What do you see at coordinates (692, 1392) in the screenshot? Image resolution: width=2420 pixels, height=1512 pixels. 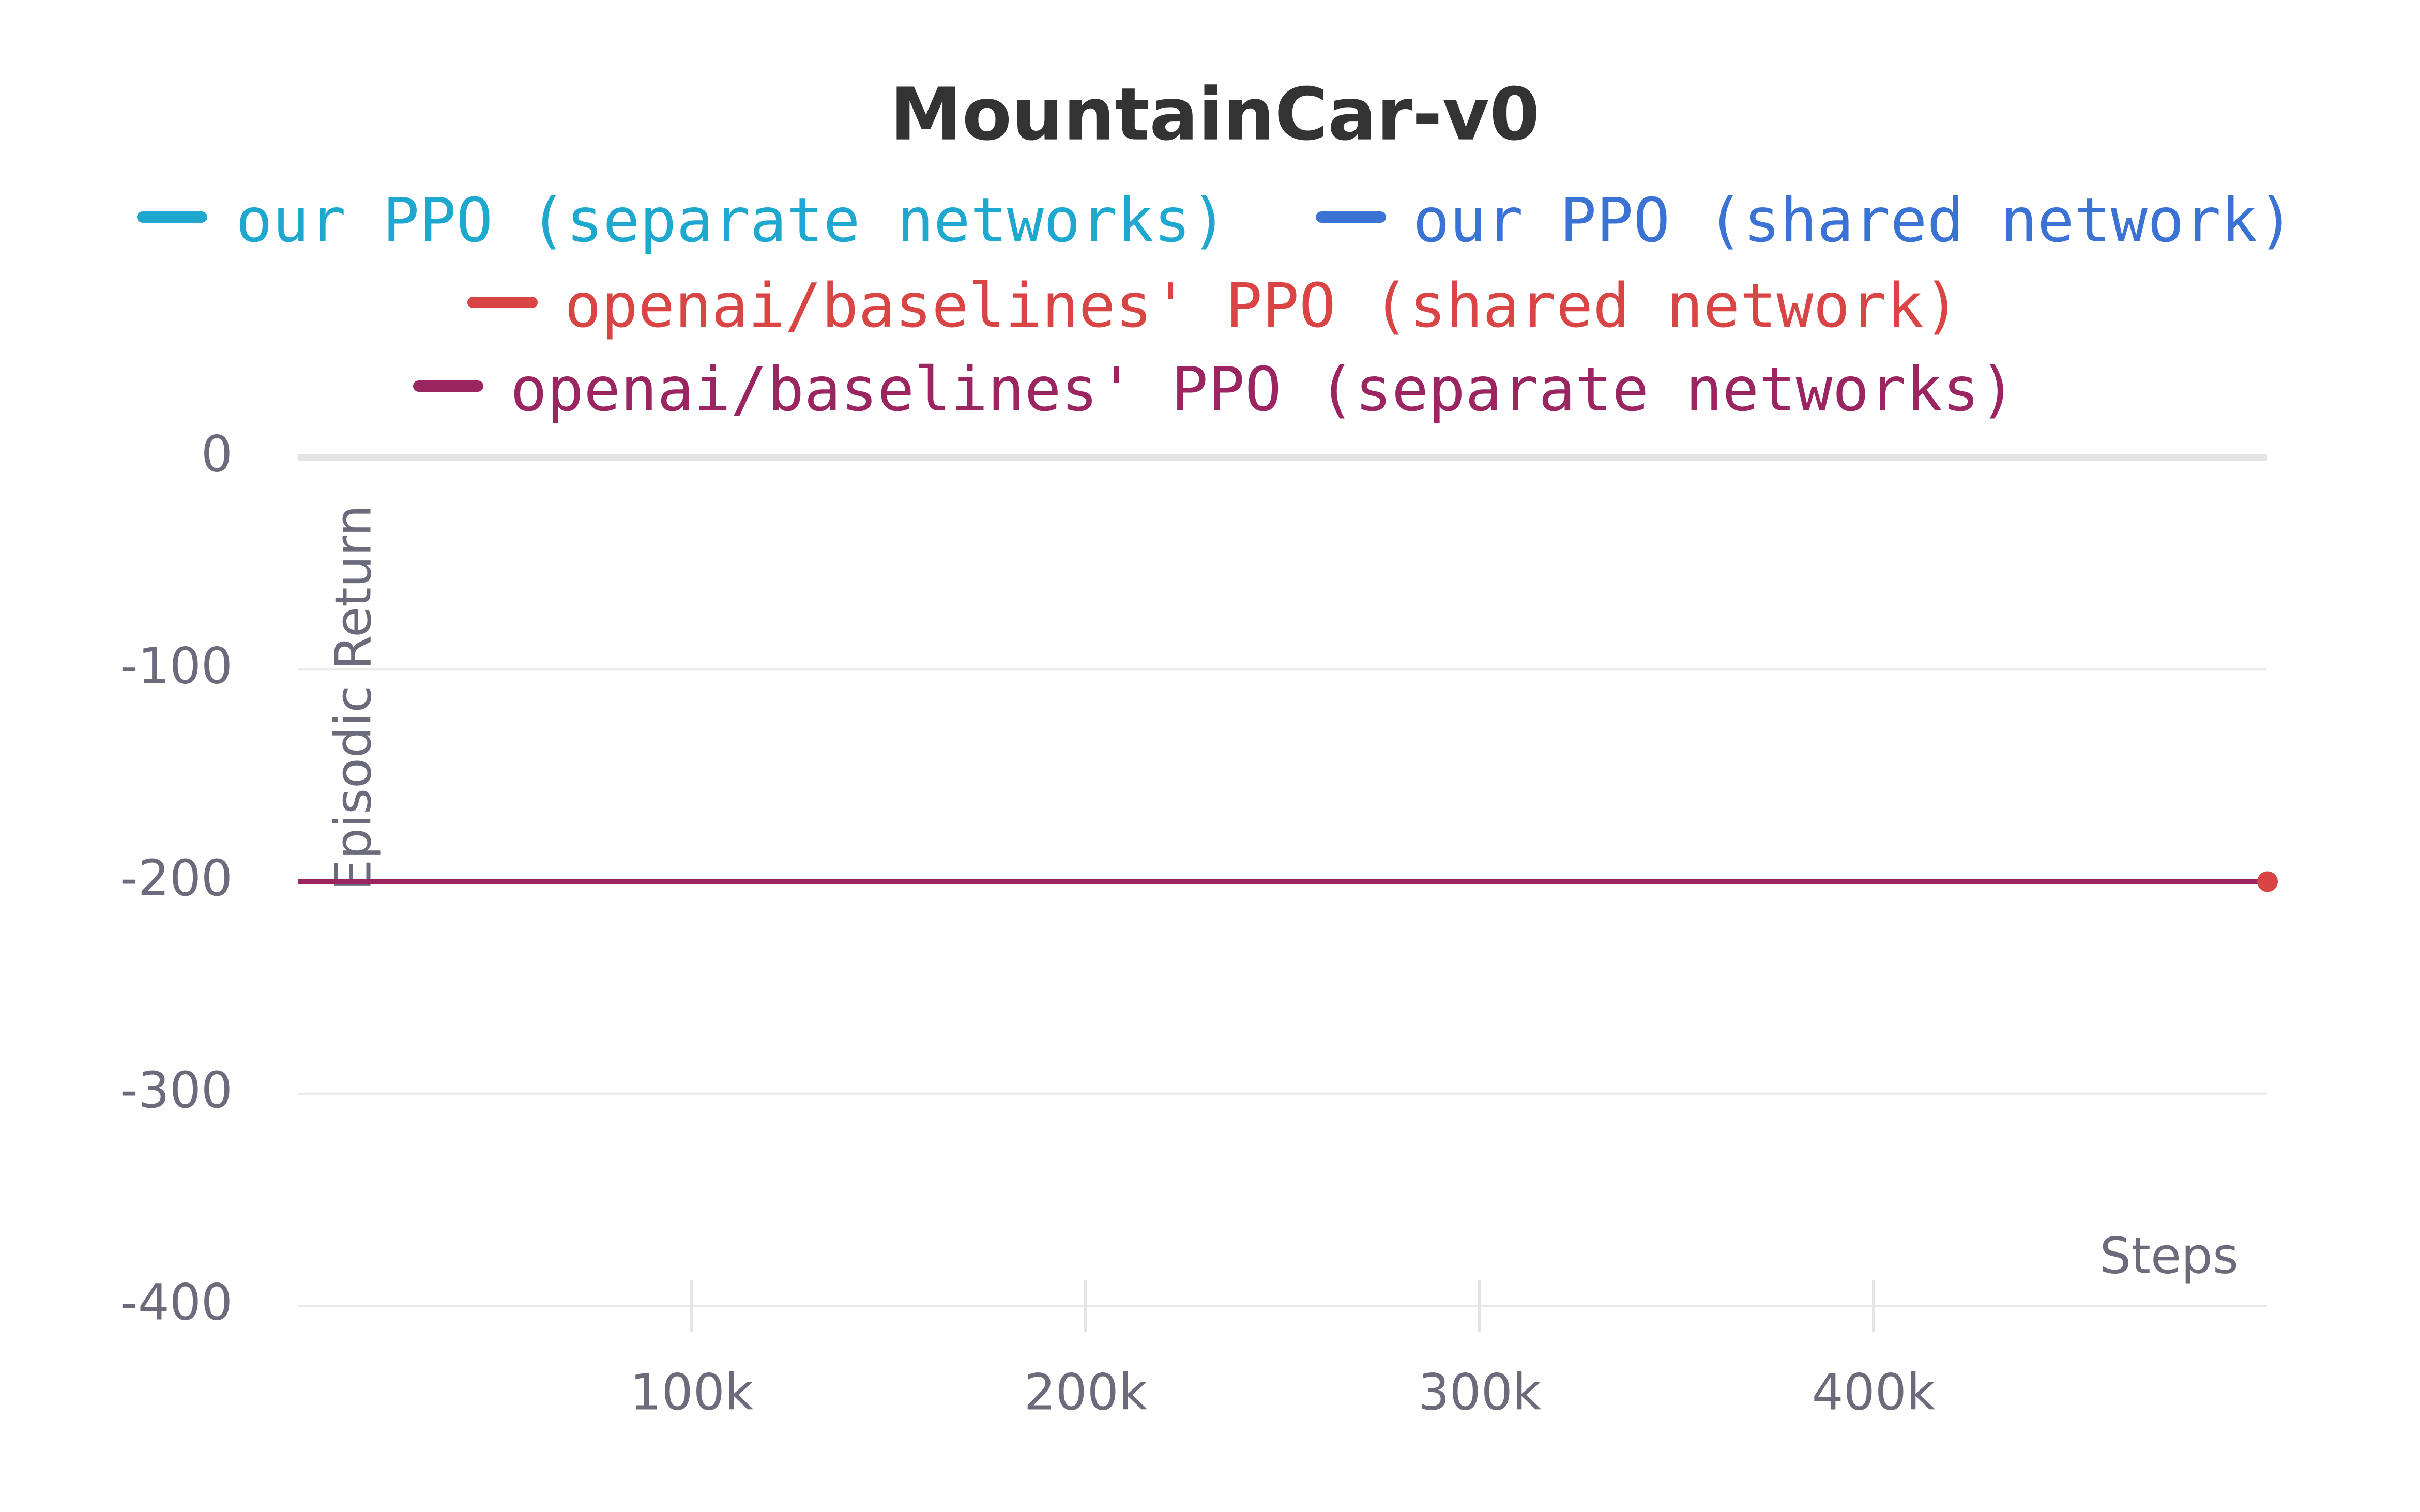 I see `x-tick-label: 100k` at bounding box center [692, 1392].